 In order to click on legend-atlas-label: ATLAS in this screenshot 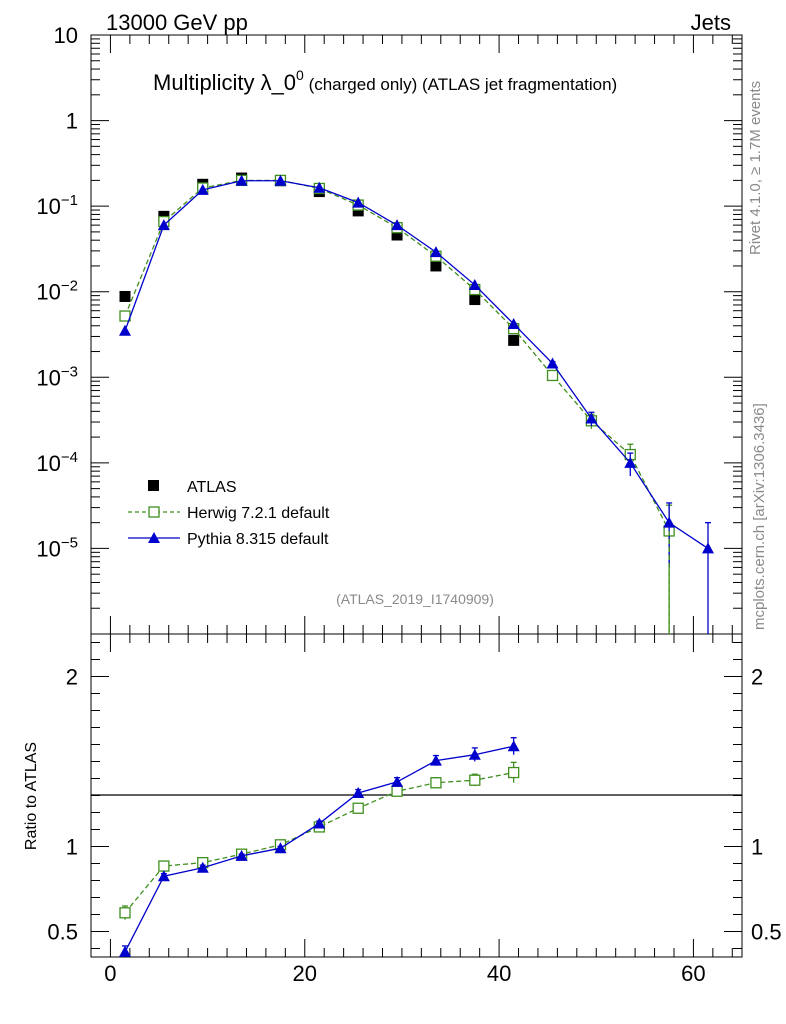, I will do `click(212, 487)`.